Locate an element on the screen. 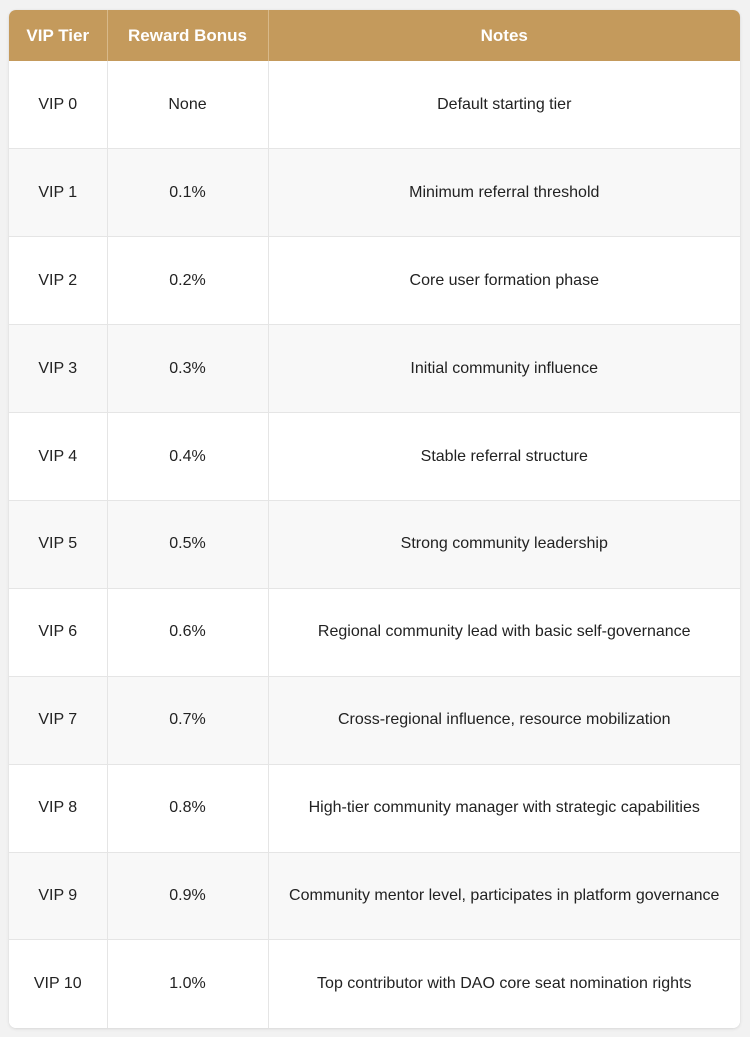 The width and height of the screenshot is (750, 1037). cell-notes: Strong community leadership is located at coordinates (504, 544).